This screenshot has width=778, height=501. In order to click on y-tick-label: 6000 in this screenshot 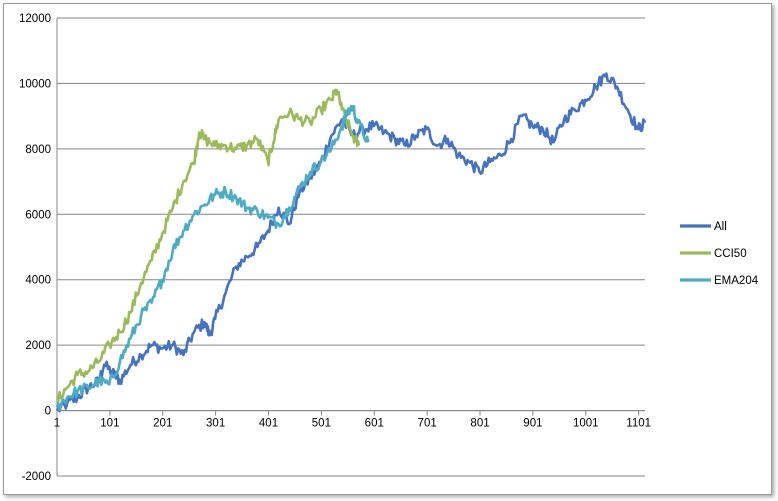, I will do `click(38, 215)`.